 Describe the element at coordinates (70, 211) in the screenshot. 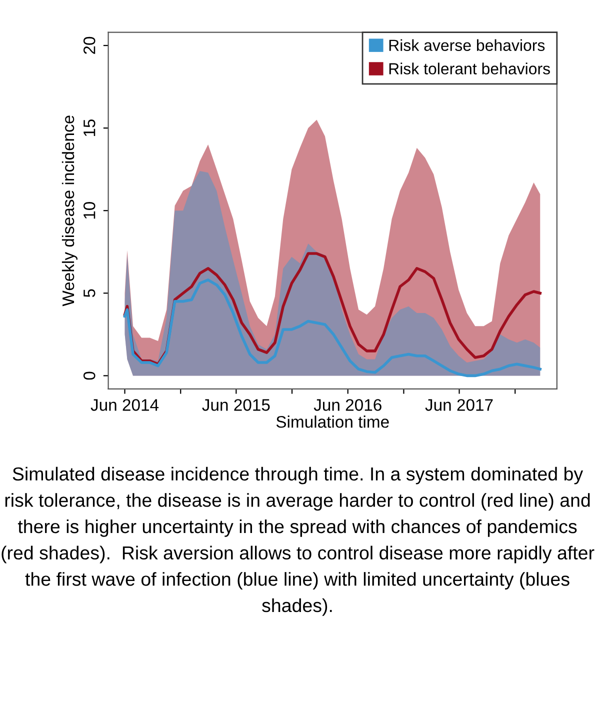

I see `y-axis-title: Weekly disease incidence` at that location.